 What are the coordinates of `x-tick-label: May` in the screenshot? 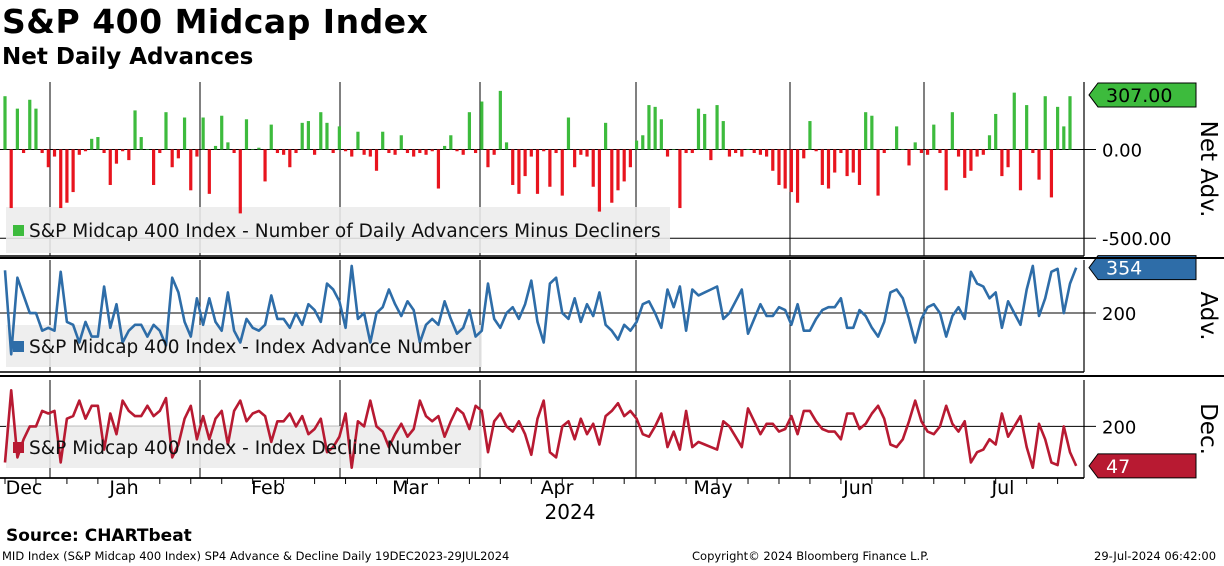 It's located at (712, 488).